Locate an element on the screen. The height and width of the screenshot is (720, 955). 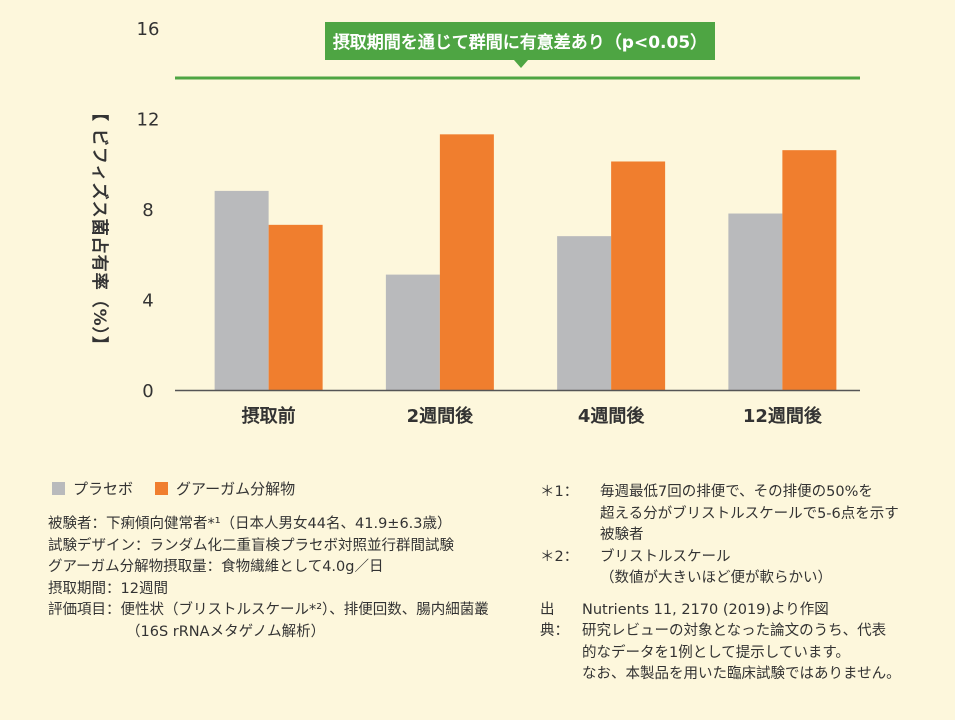
source-line: 研究レビューの対象となった論文のうち、代表 is located at coordinates (734, 631).